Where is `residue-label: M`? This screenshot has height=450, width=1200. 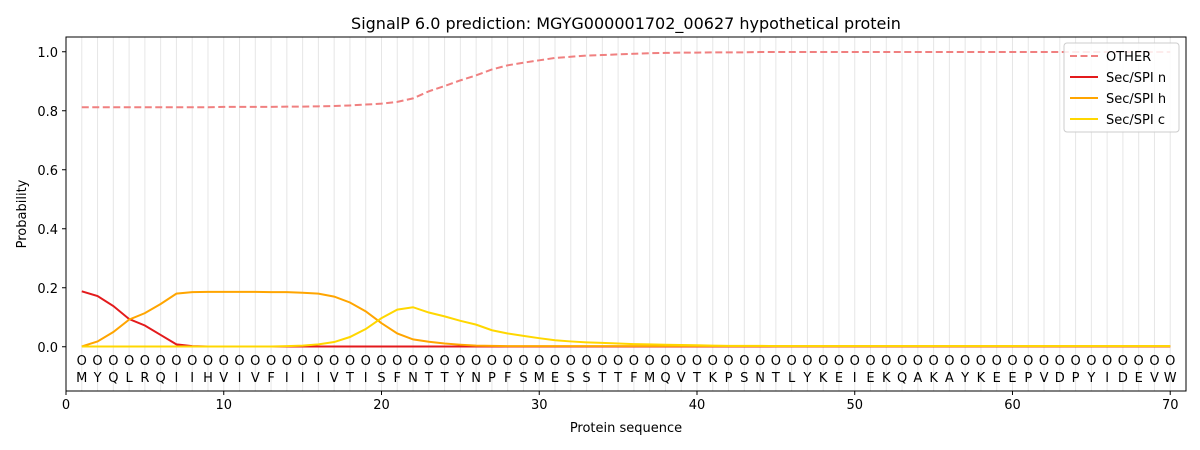 residue-label: M is located at coordinates (649, 378).